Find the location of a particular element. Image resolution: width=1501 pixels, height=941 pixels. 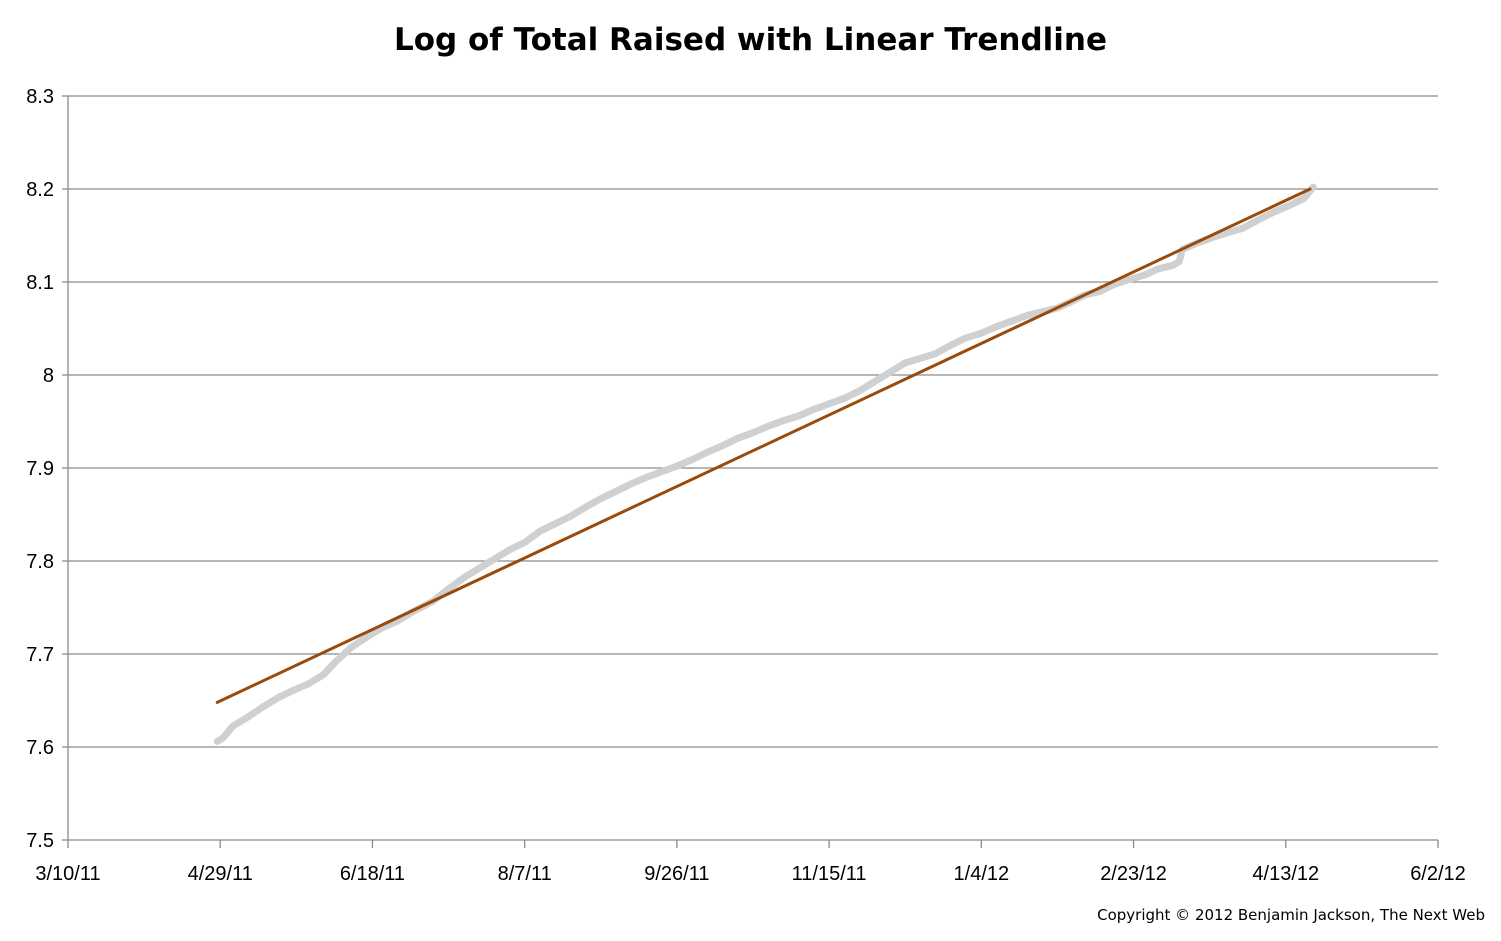

y-tick-label: 7.7 is located at coordinates (40, 655).